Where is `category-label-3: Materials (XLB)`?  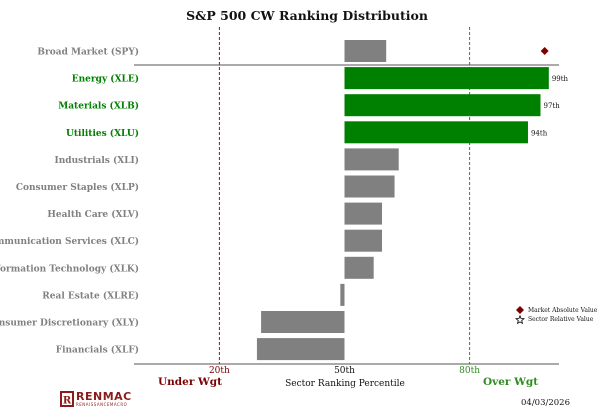 category-label-3: Materials (XLB) is located at coordinates (98, 106).